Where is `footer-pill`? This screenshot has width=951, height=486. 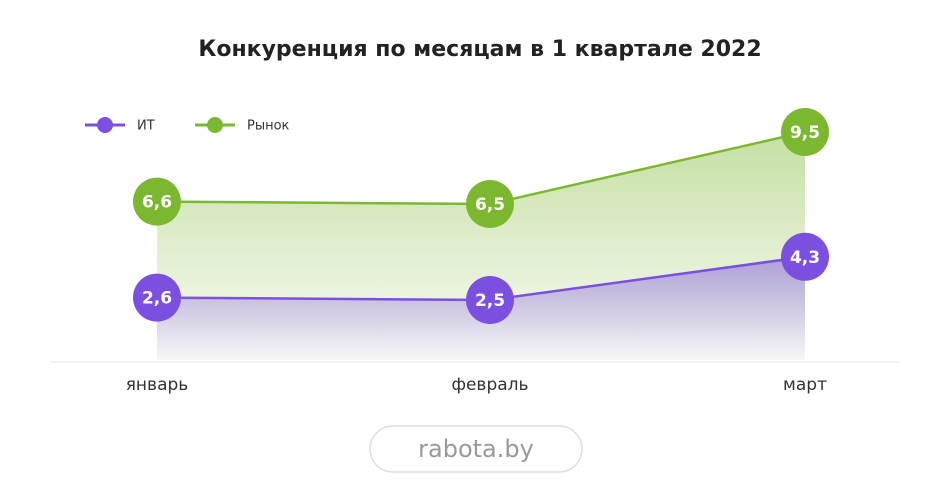 footer-pill is located at coordinates (476, 449).